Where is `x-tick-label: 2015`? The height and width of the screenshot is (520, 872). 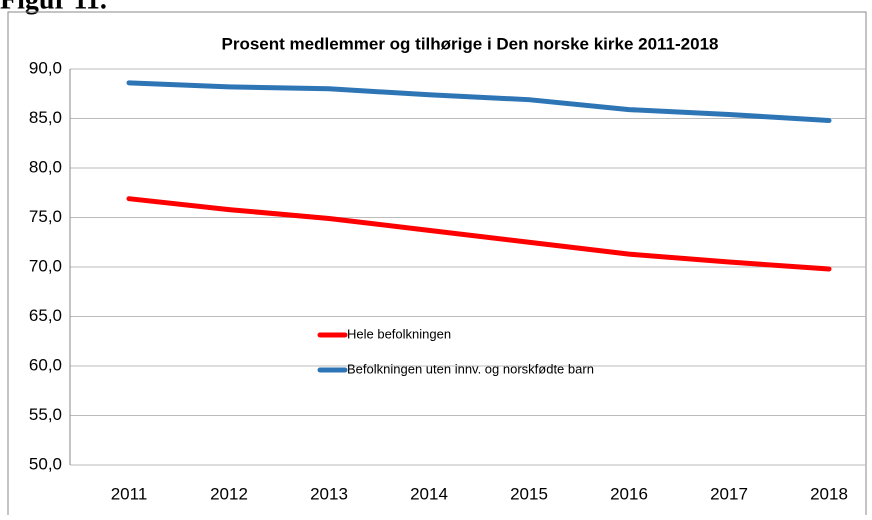 x-tick-label: 2015 is located at coordinates (529, 493).